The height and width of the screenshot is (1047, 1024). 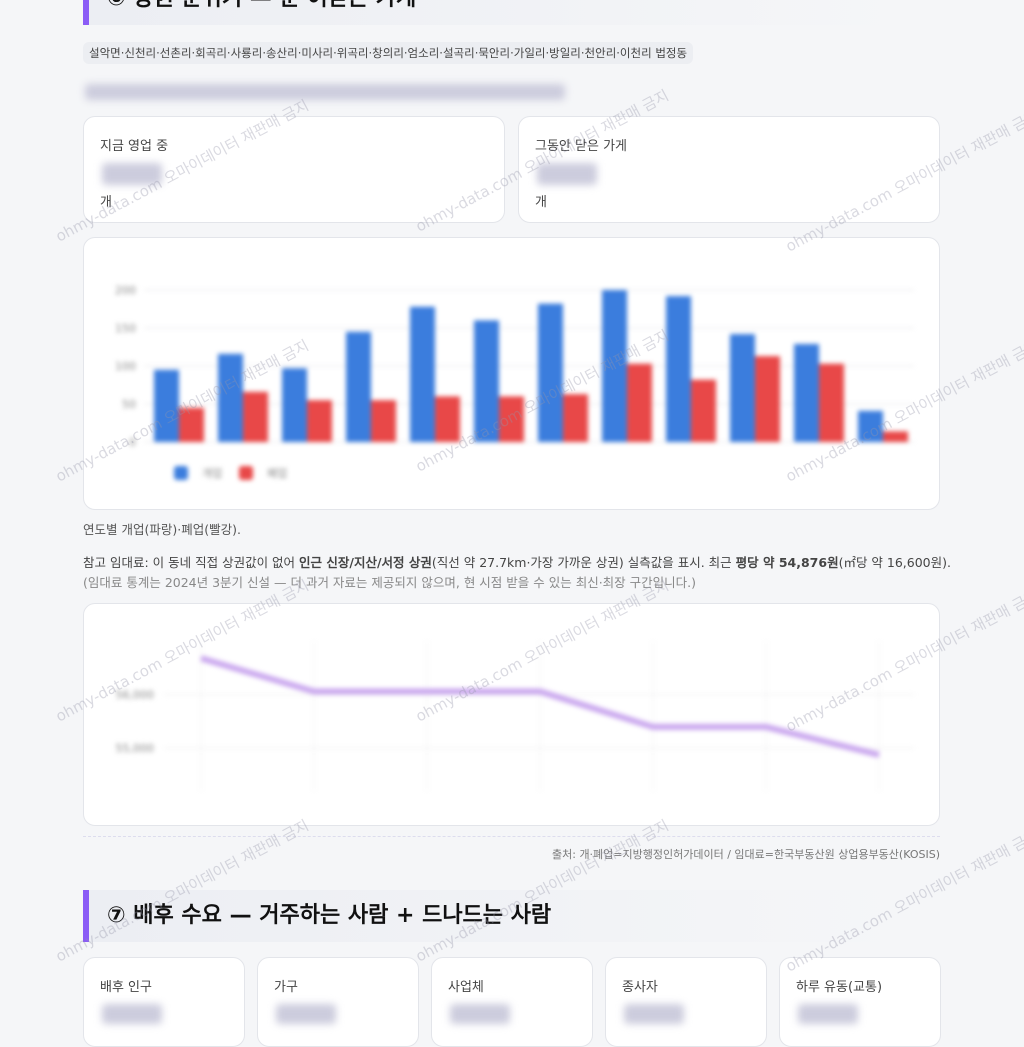 What do you see at coordinates (540, 706) in the screenshot?
I see `line` at bounding box center [540, 706].